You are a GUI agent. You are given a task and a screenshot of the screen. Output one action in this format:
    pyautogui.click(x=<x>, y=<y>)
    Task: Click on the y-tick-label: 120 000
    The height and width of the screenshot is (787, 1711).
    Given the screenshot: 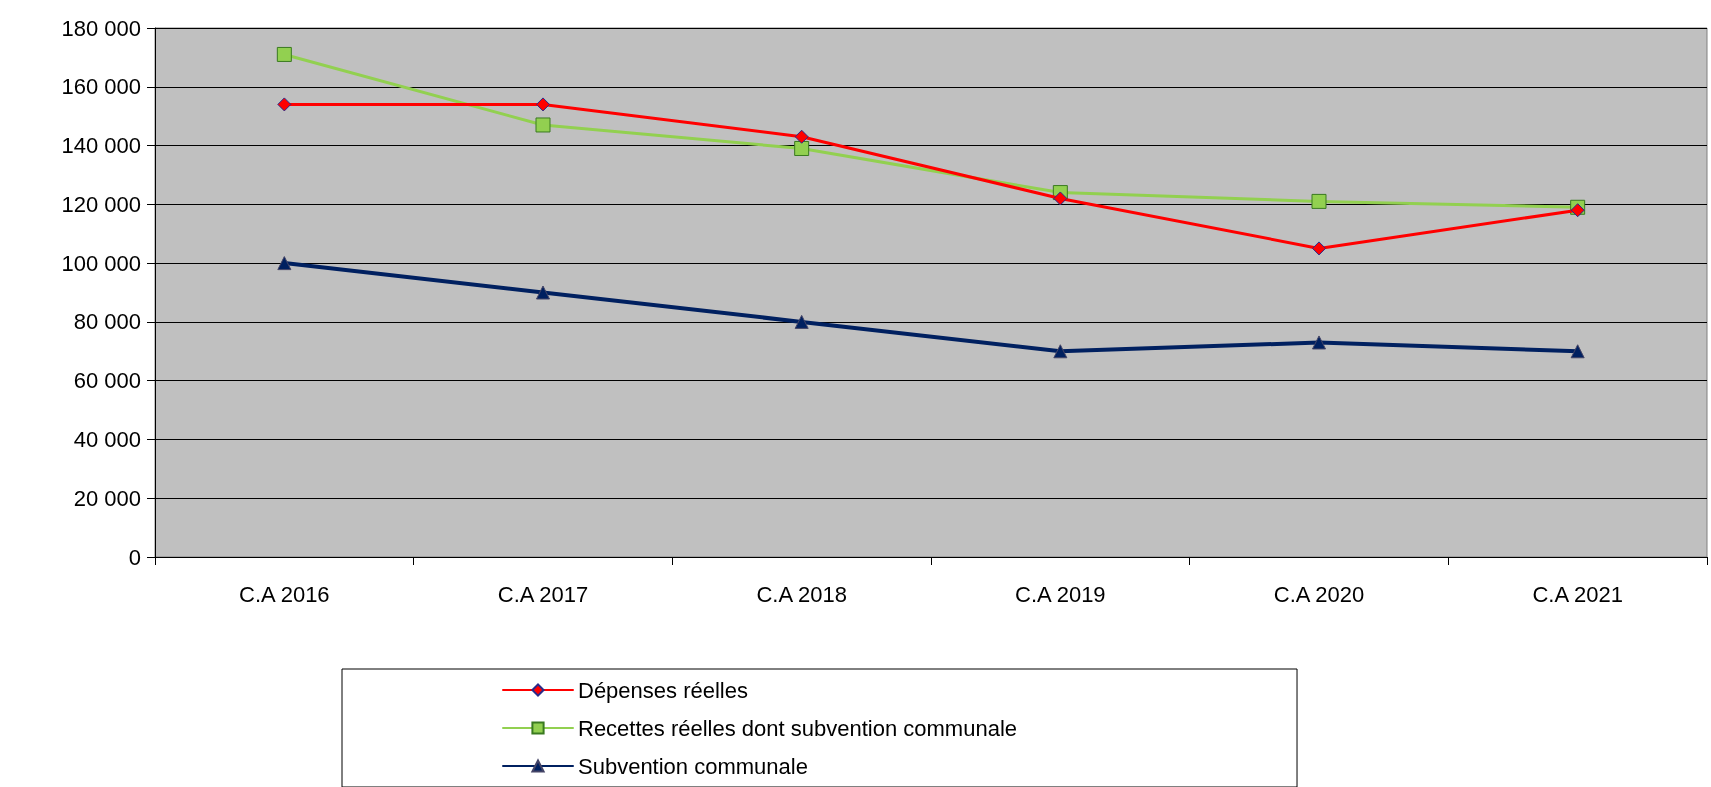 What is the action you would take?
    pyautogui.click(x=101, y=204)
    